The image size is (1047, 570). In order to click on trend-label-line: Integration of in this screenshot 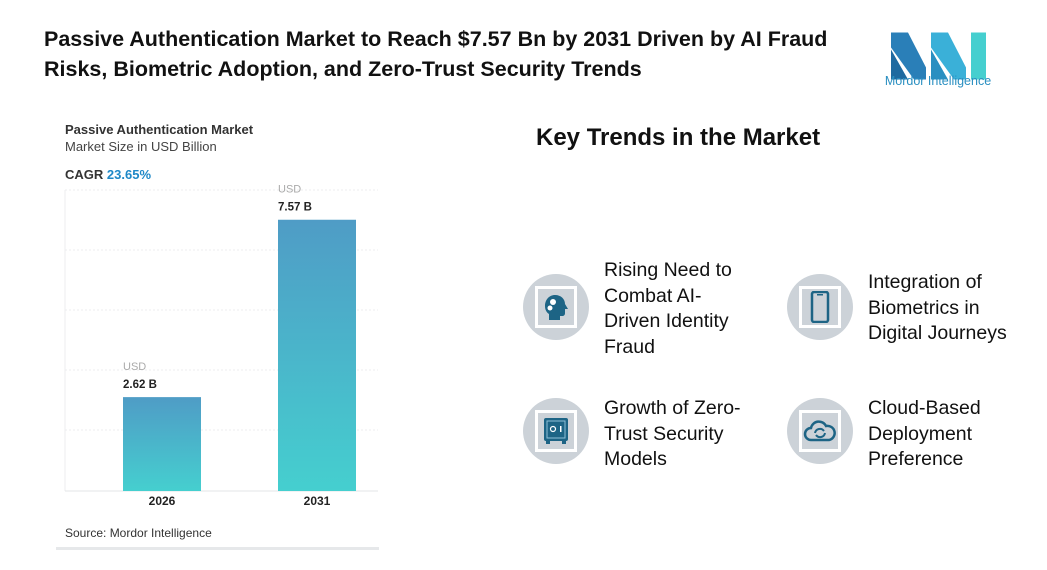, I will do `click(925, 282)`.